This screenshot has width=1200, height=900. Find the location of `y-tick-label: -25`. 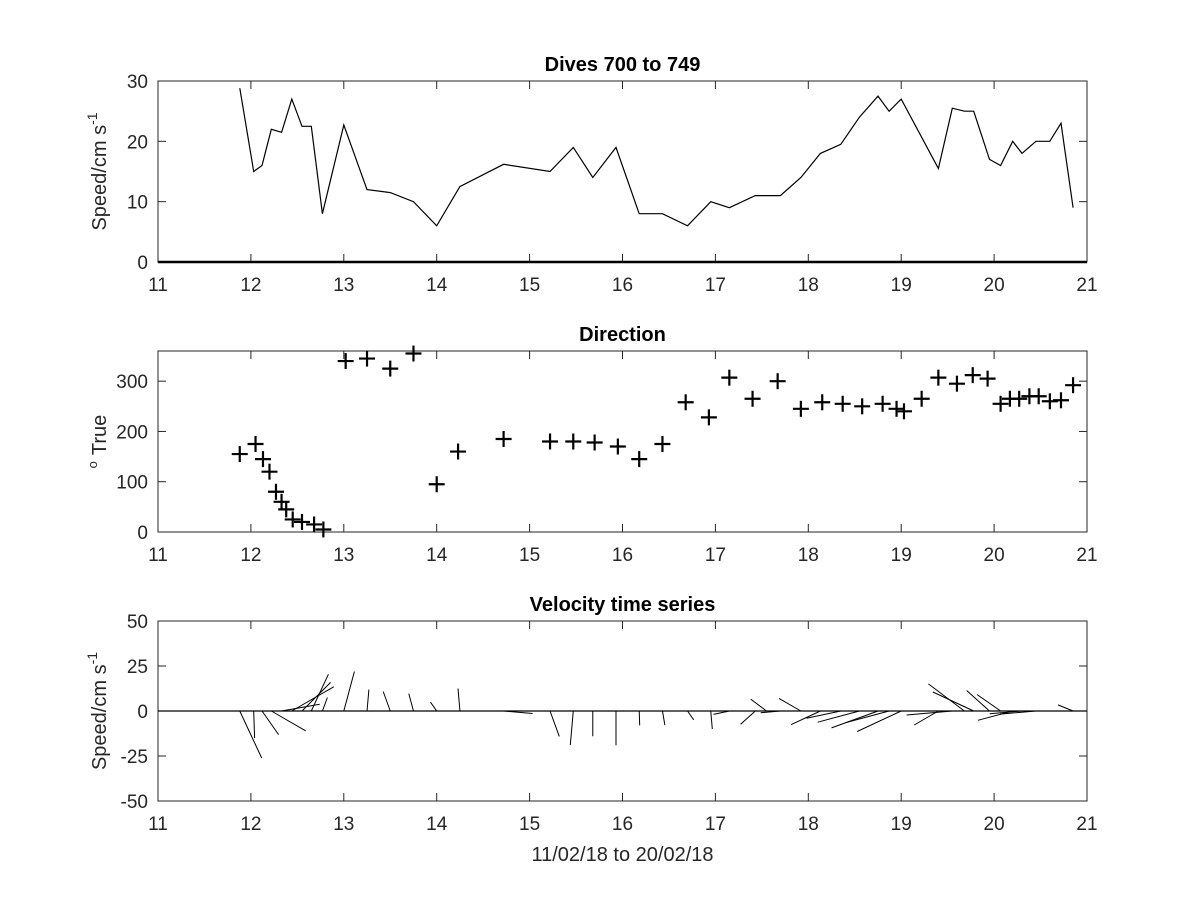

y-tick-label: -25 is located at coordinates (134, 757).